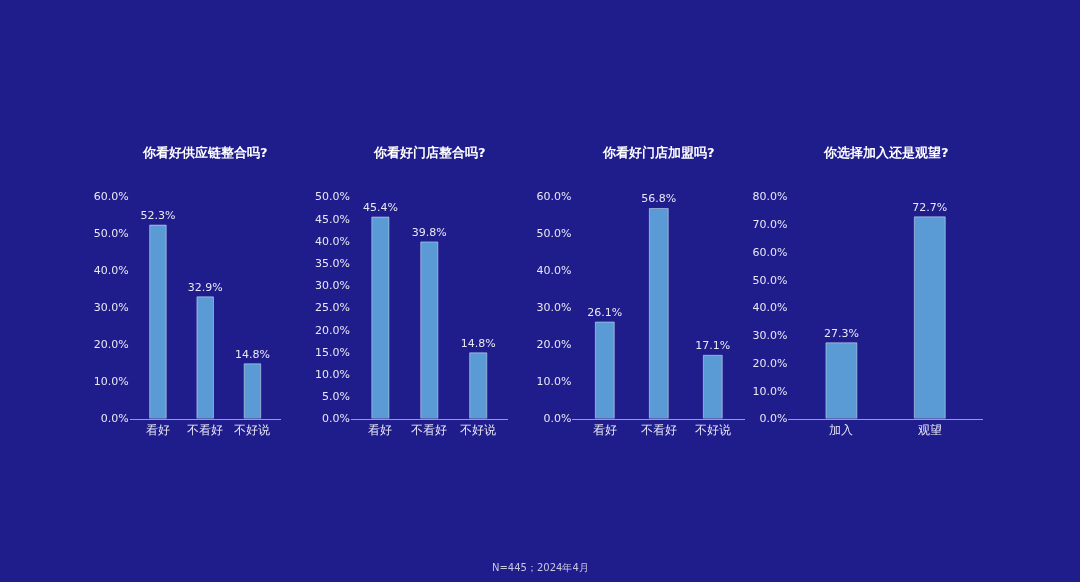 The width and height of the screenshot is (1080, 582). I want to click on data-label: 17.1%, so click(713, 346).